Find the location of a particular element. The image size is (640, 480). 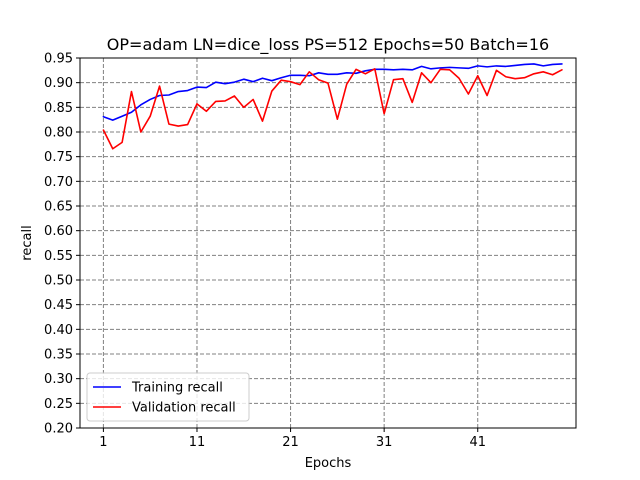

y-tick-label: 0.40 is located at coordinates (58, 330).